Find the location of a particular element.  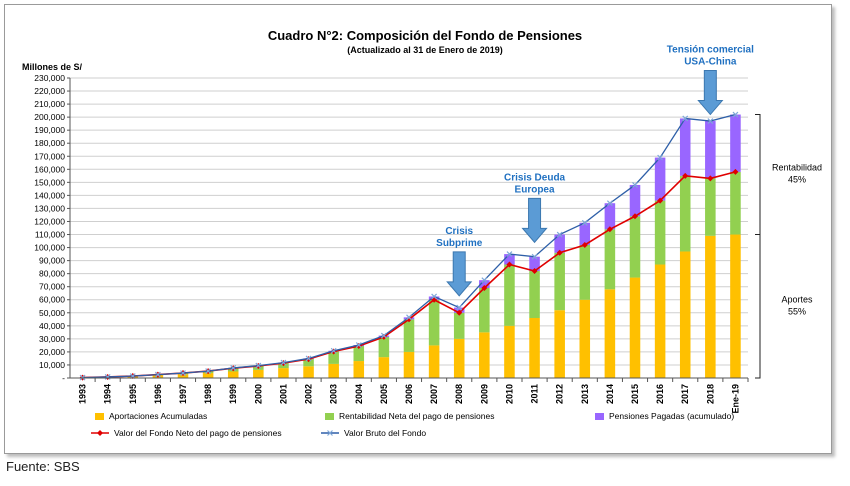

x-tick-label: 2004 is located at coordinates (359, 394).